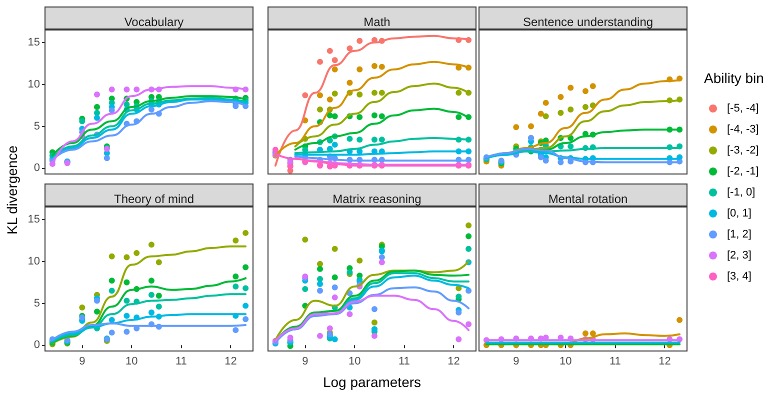 This screenshot has width=782, height=394. What do you see at coordinates (377, 199) in the screenshot?
I see `chart-title: Matrix reasoning` at bounding box center [377, 199].